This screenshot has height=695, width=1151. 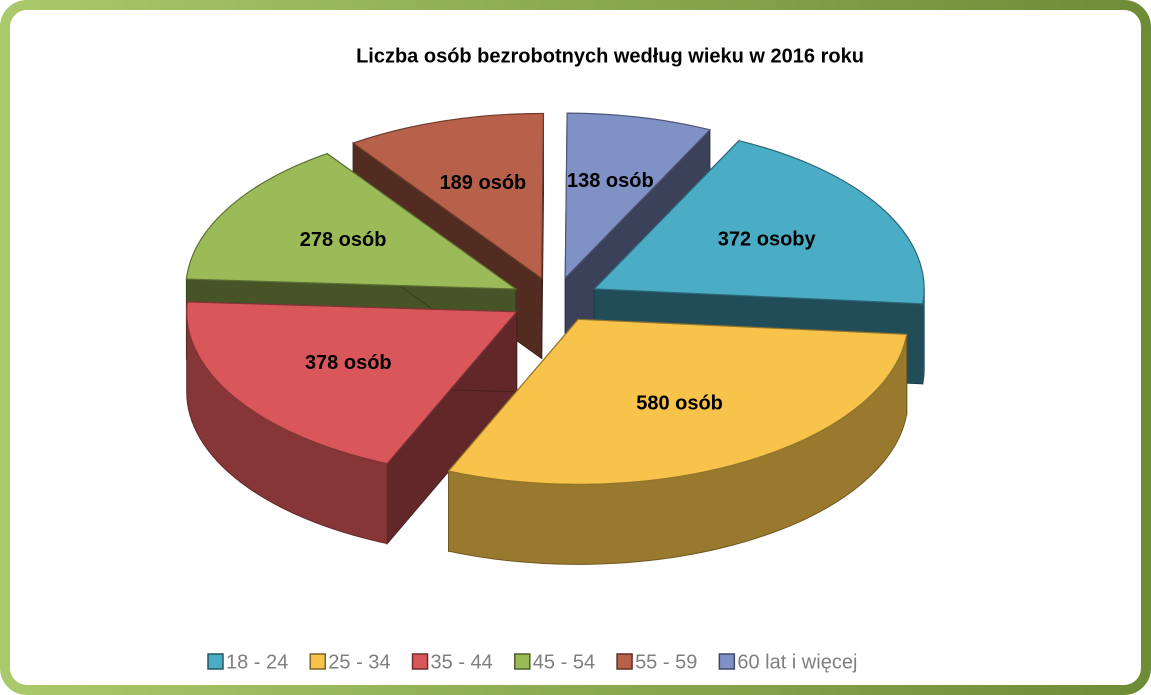 What do you see at coordinates (348, 363) in the screenshot?
I see `data-label: 378 osób` at bounding box center [348, 363].